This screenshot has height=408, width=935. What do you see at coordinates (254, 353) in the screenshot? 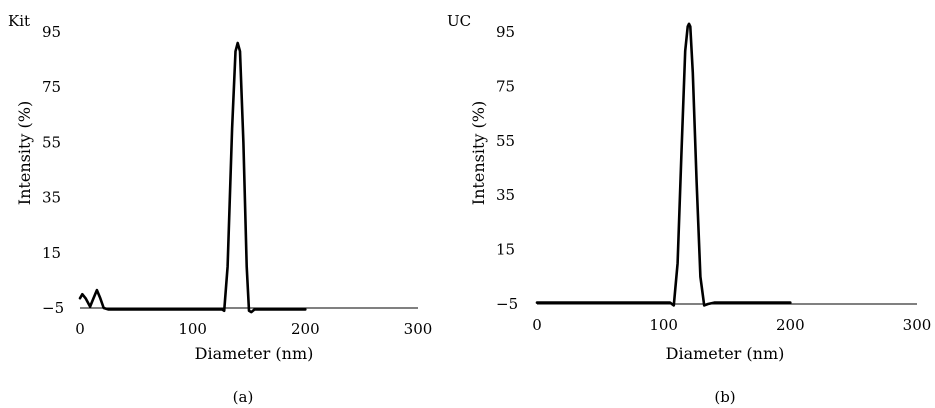
I see `panel-a-x-axis-label: Diameter (nm)` at bounding box center [254, 353].